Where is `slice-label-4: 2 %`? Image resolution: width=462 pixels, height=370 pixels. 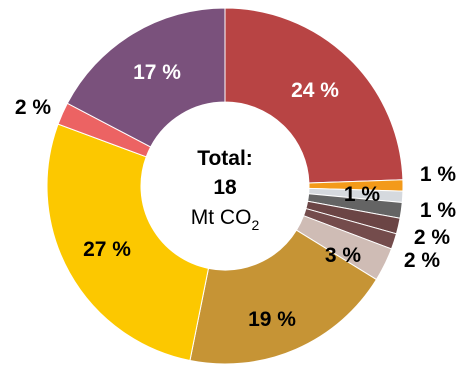
slice-label-4: 2 % is located at coordinates (432, 237).